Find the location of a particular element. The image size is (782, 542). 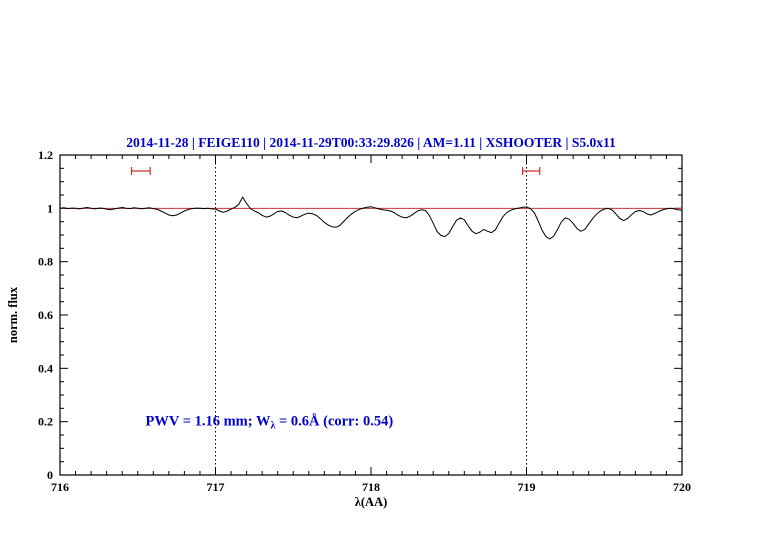

y-tick-label: 0.6 is located at coordinates (45, 315).